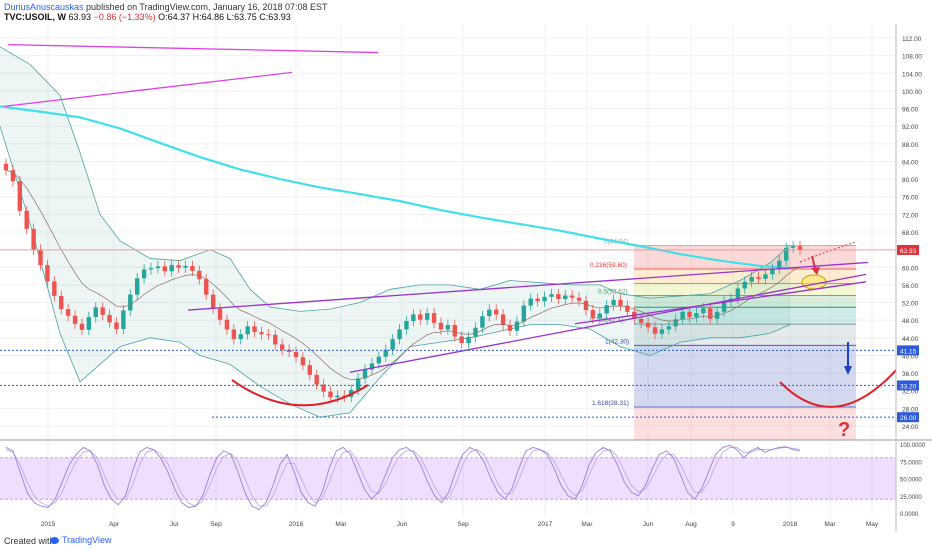  What do you see at coordinates (910, 427) in the screenshot?
I see `price-tick-label: 24.00` at bounding box center [910, 427].